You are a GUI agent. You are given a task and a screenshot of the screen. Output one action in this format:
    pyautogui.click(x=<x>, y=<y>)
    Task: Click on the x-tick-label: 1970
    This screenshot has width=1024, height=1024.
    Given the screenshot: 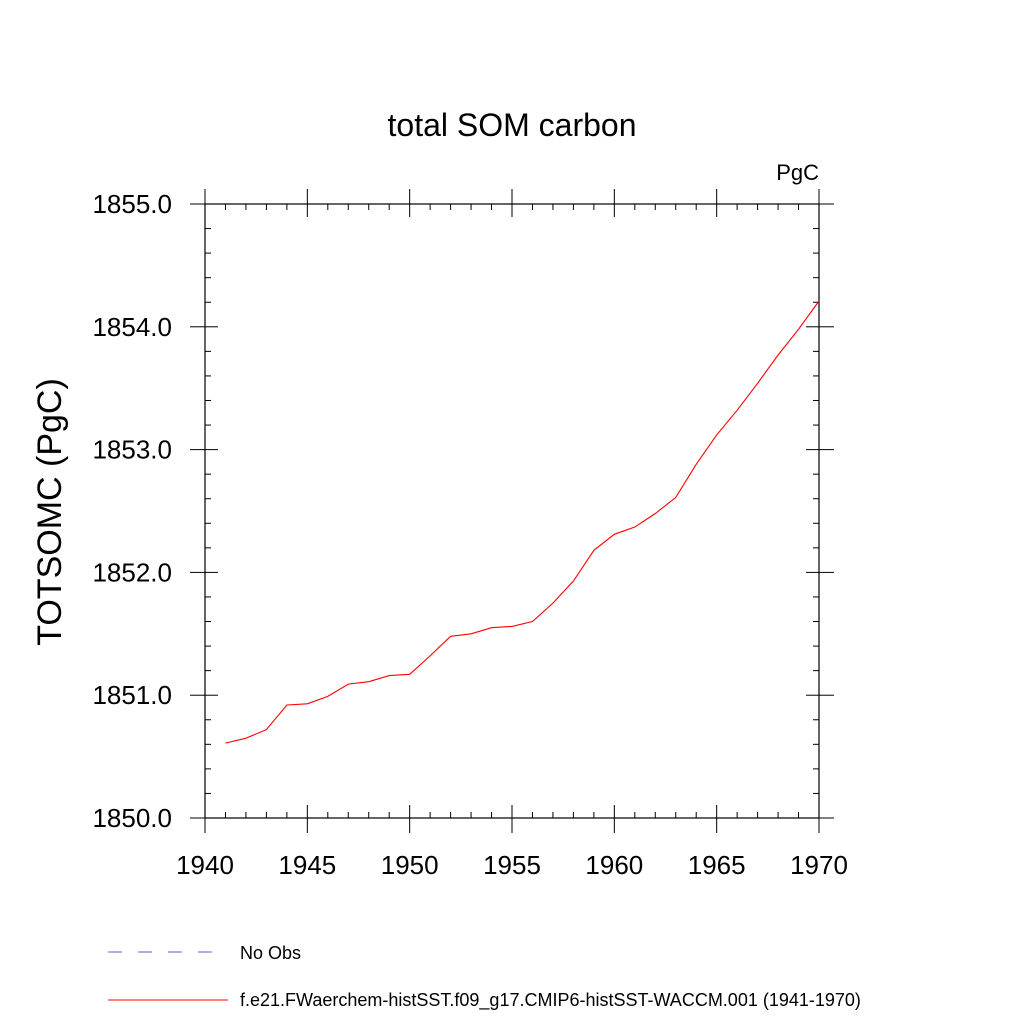 What is the action you would take?
    pyautogui.click(x=819, y=865)
    